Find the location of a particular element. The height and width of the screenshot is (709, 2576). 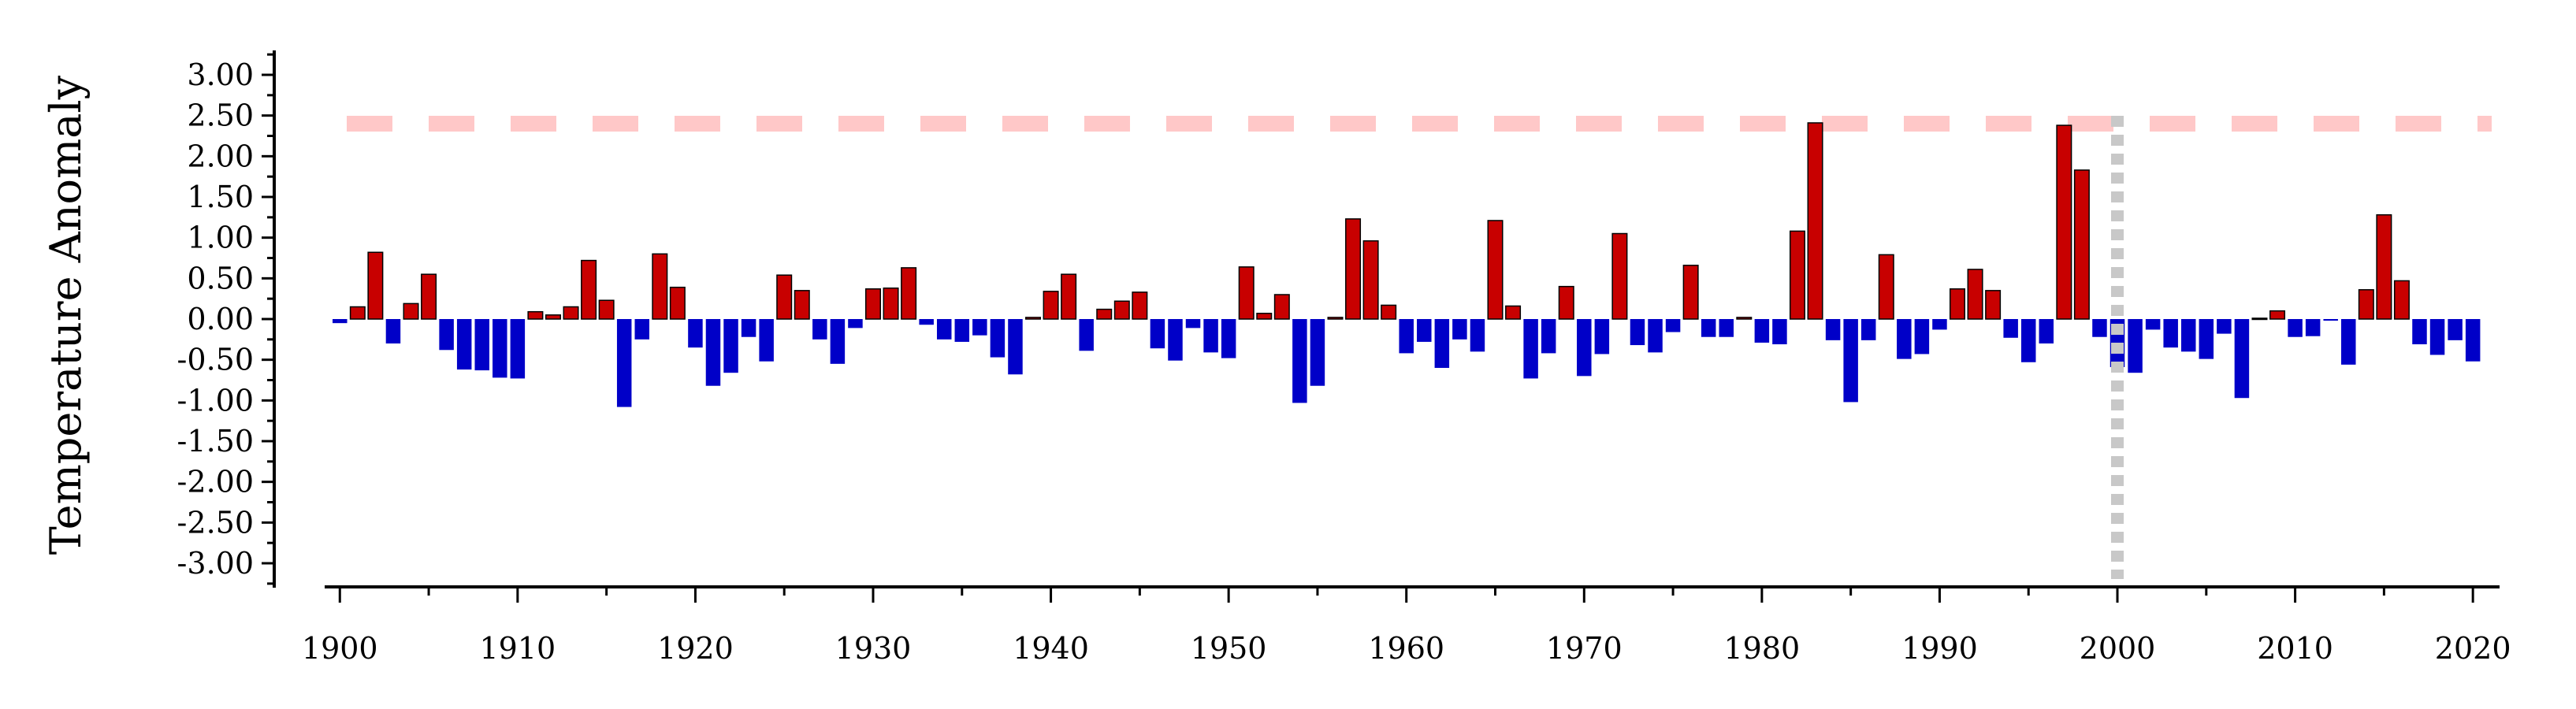

bar-2017 is located at coordinates (2419, 332).